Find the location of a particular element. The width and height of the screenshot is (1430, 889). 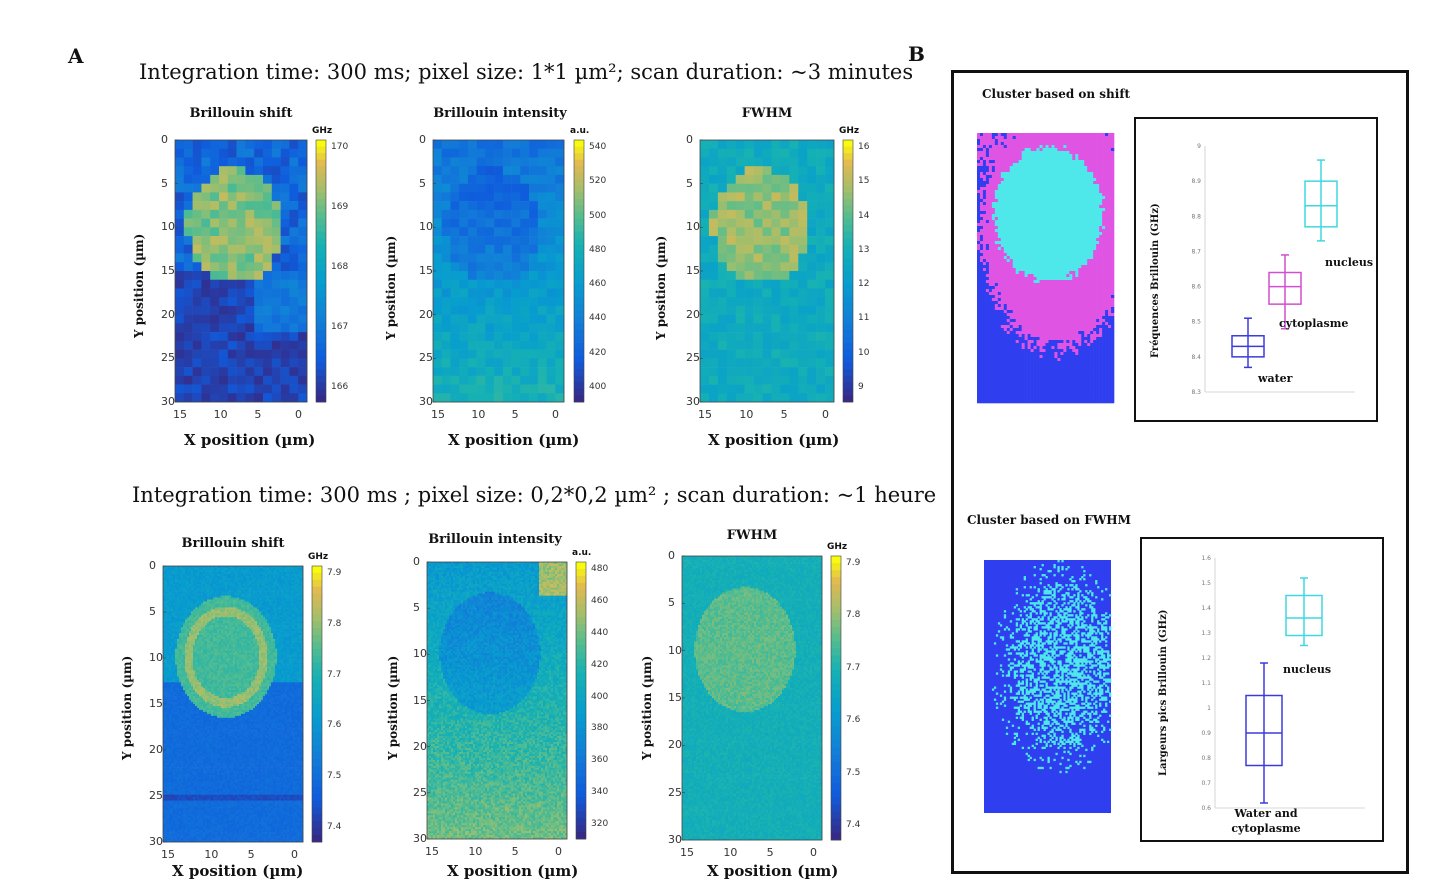

r1-map1-ytick: 10 is located at coordinates (168, 226).